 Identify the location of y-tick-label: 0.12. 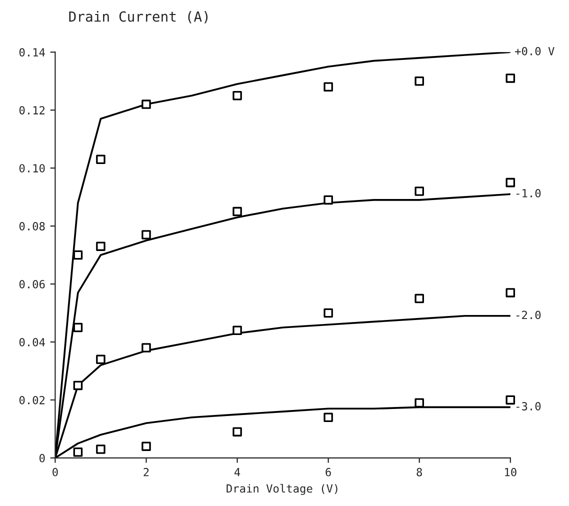
(32, 110).